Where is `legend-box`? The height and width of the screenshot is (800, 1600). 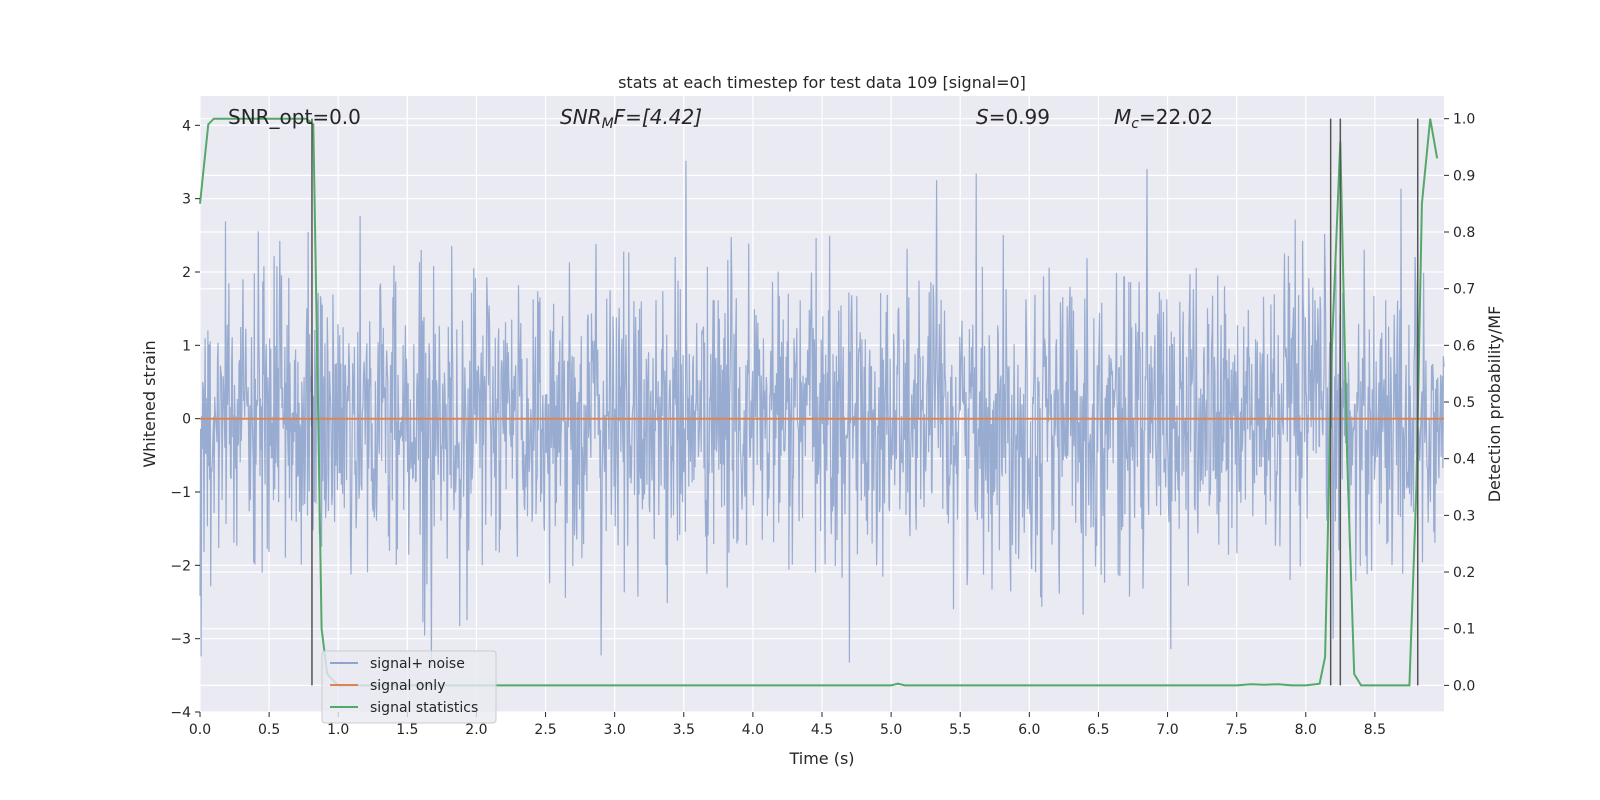 legend-box is located at coordinates (409, 687).